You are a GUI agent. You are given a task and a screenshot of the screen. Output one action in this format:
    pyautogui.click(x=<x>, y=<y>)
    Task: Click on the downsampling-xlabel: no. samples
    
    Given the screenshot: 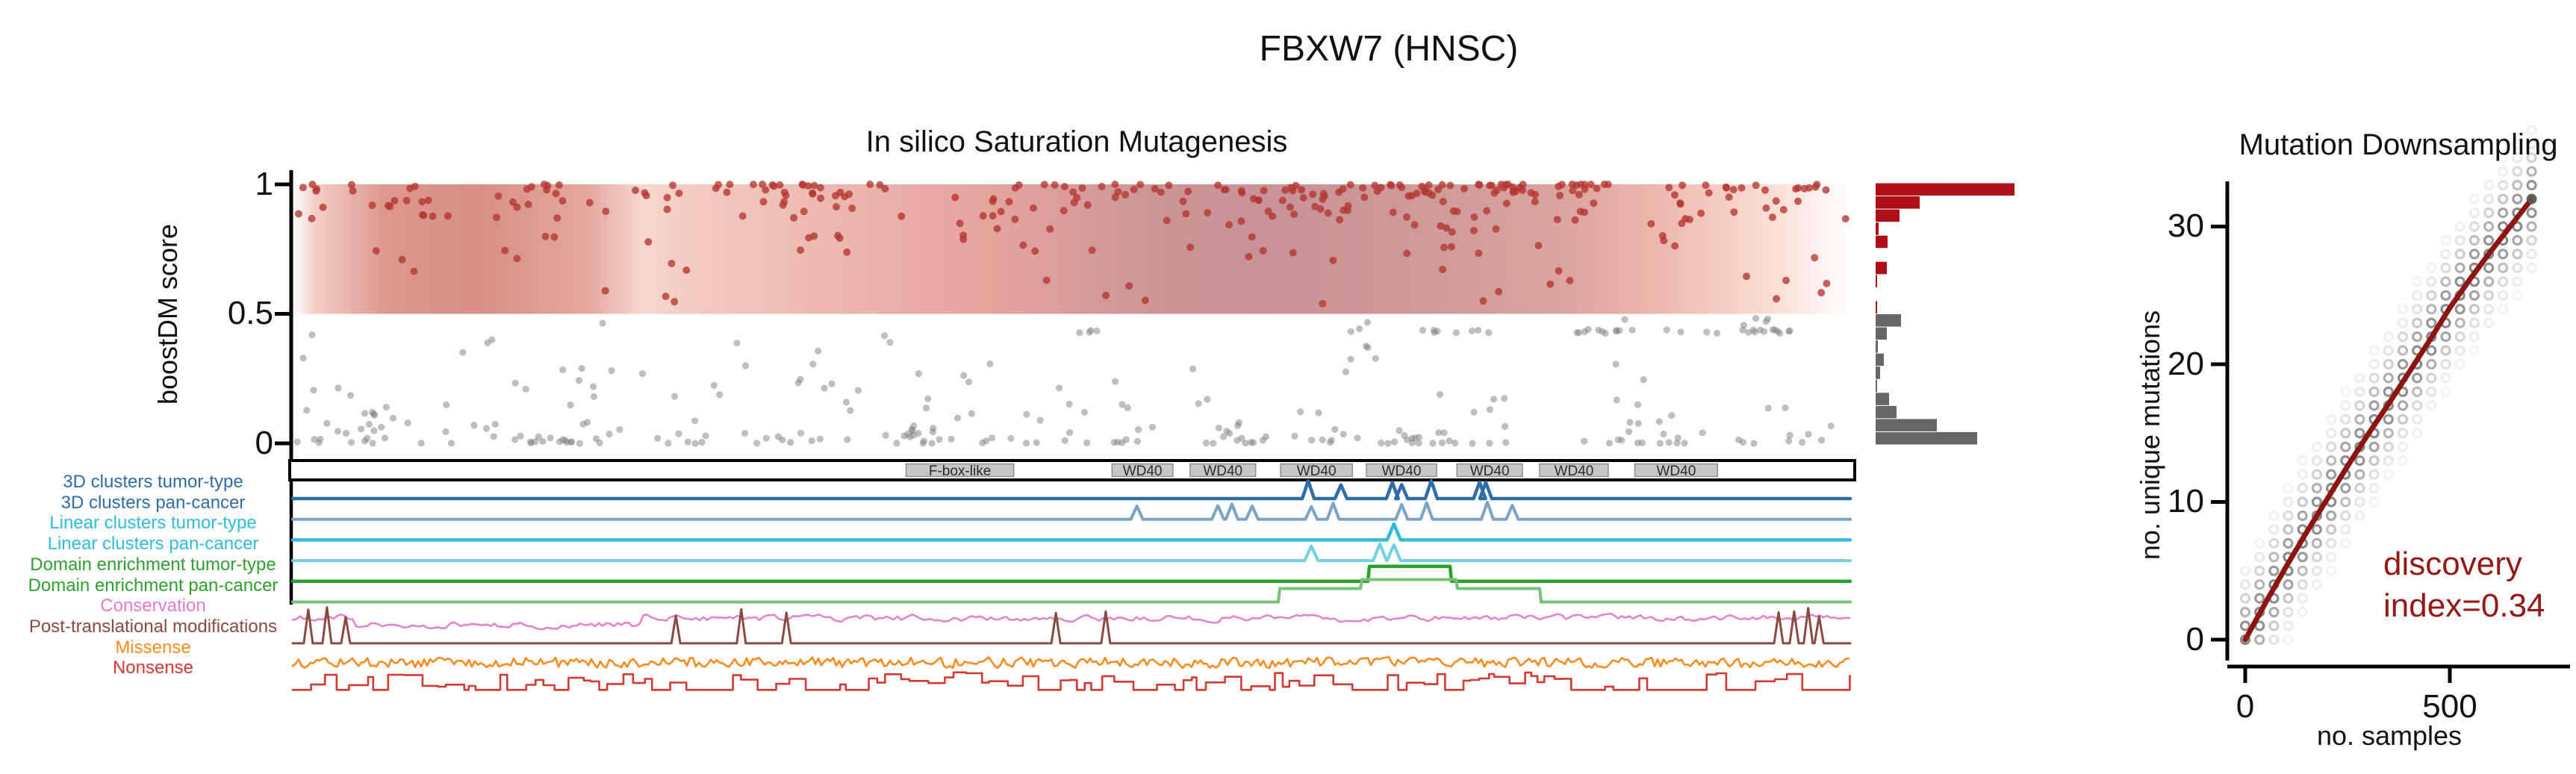 What is the action you would take?
    pyautogui.click(x=2389, y=735)
    